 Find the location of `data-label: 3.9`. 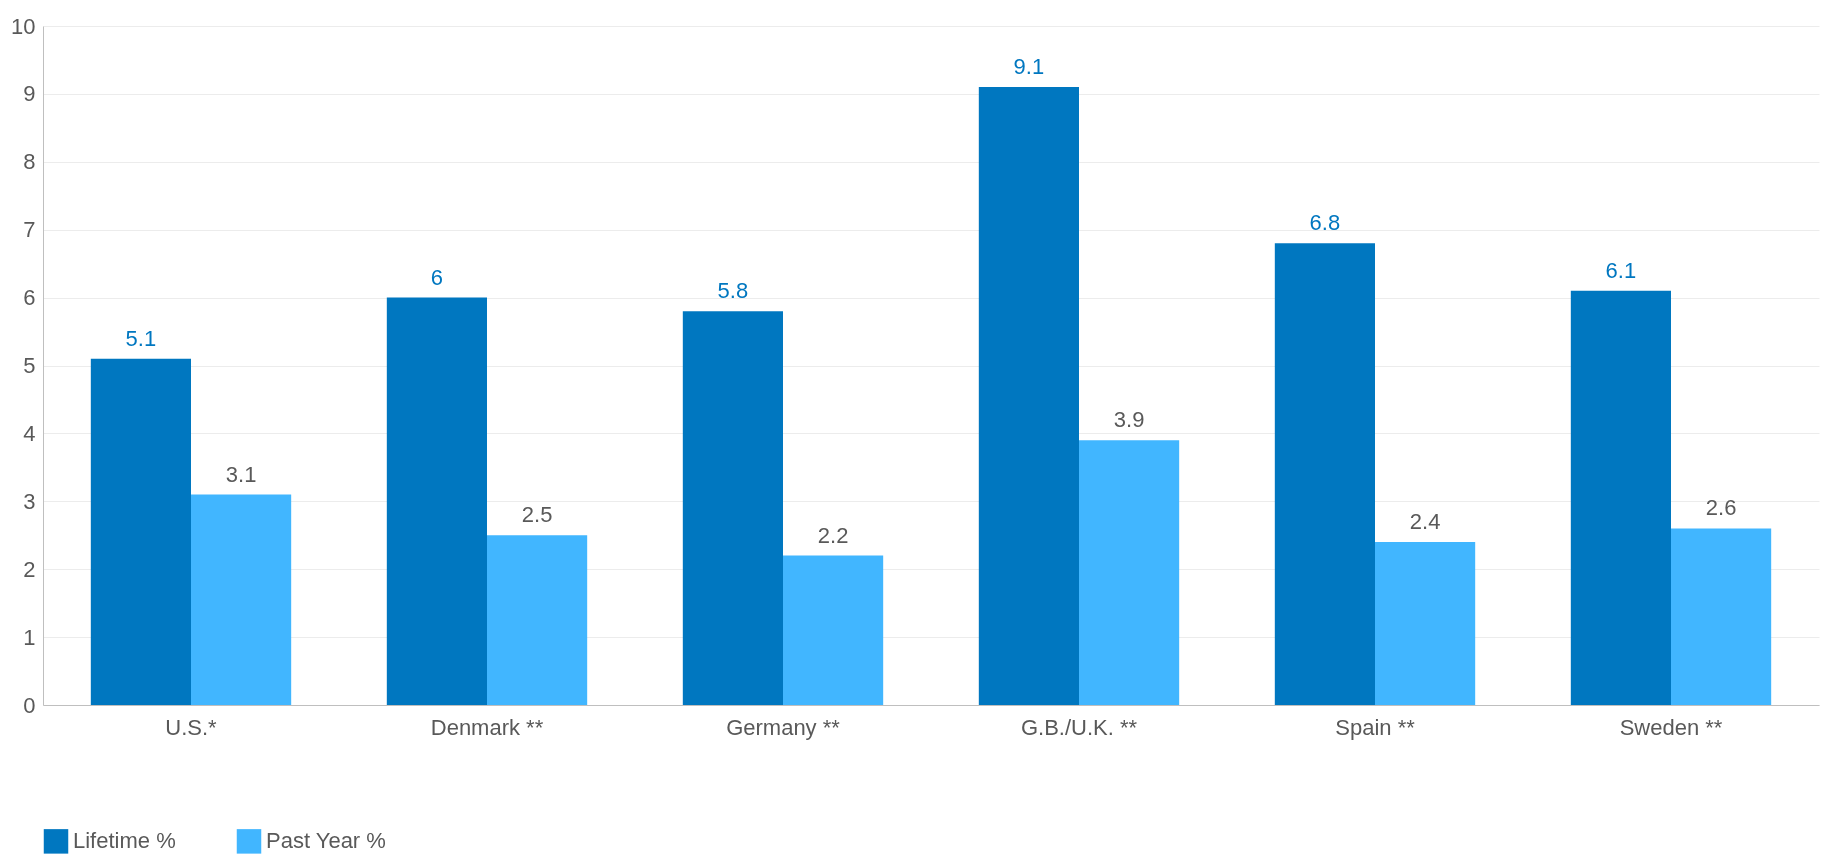

data-label: 3.9 is located at coordinates (1129, 420).